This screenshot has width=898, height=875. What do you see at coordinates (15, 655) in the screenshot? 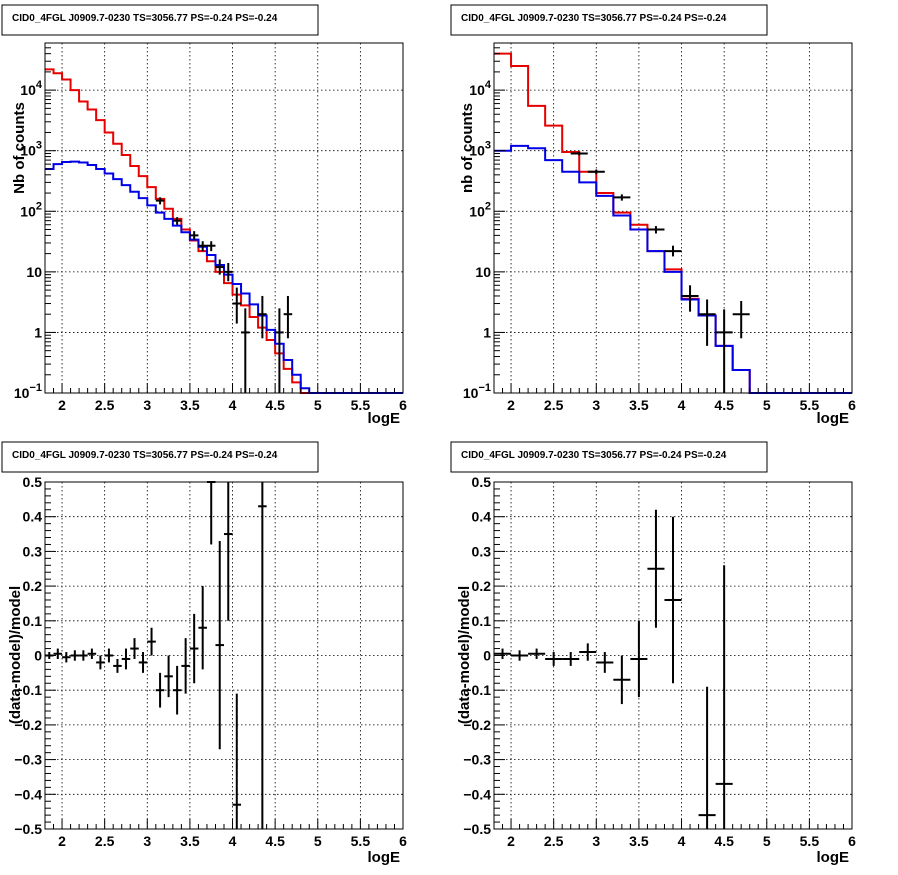
I see `y-axis-label: (data-model)/model` at bounding box center [15, 655].